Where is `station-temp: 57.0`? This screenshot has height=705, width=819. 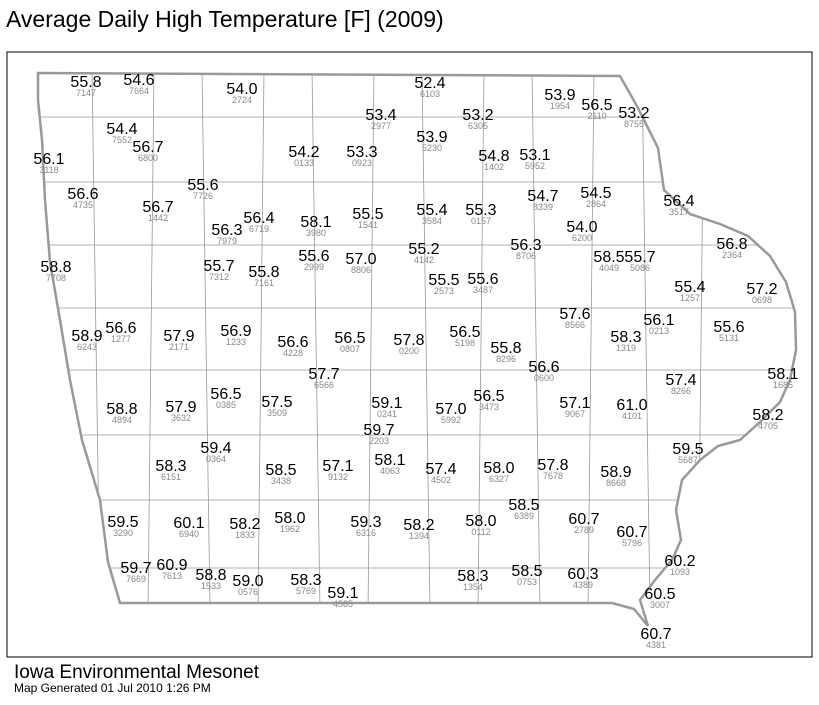
station-temp: 57.0 is located at coordinates (360, 259).